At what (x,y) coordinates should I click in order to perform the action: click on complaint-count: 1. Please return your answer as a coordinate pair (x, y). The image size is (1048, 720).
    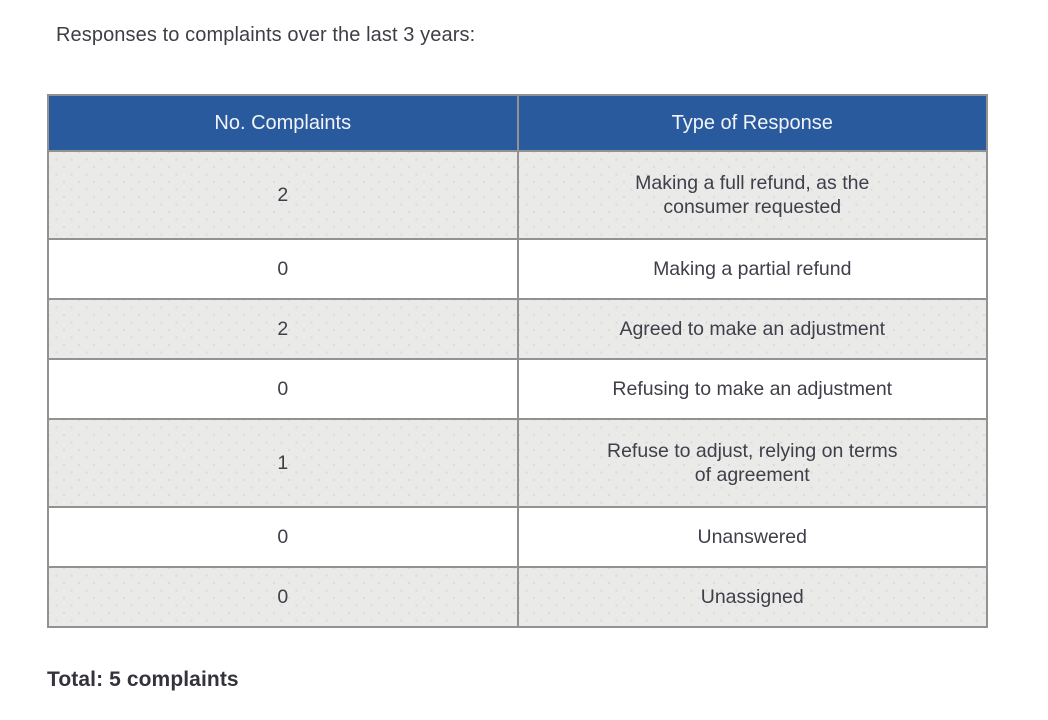
    Looking at the image, I should click on (283, 462).